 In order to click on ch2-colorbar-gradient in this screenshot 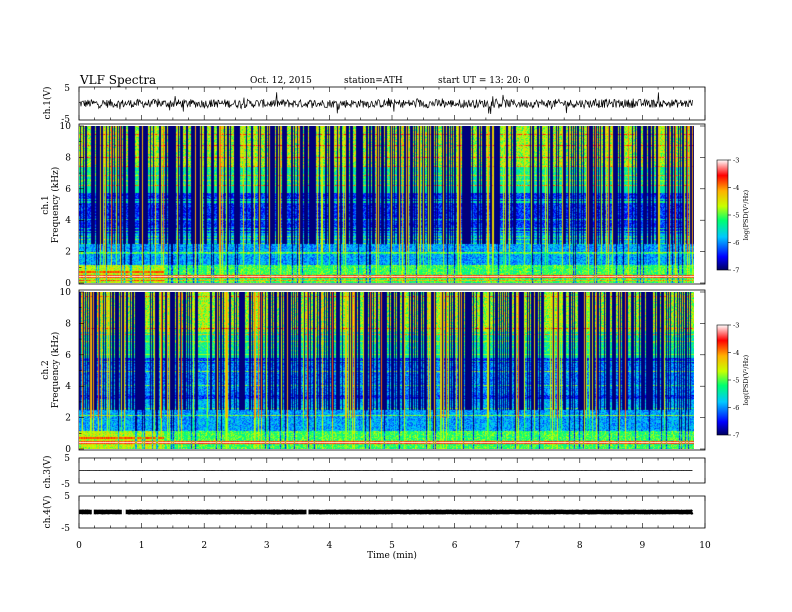, I will do `click(722, 380)`.